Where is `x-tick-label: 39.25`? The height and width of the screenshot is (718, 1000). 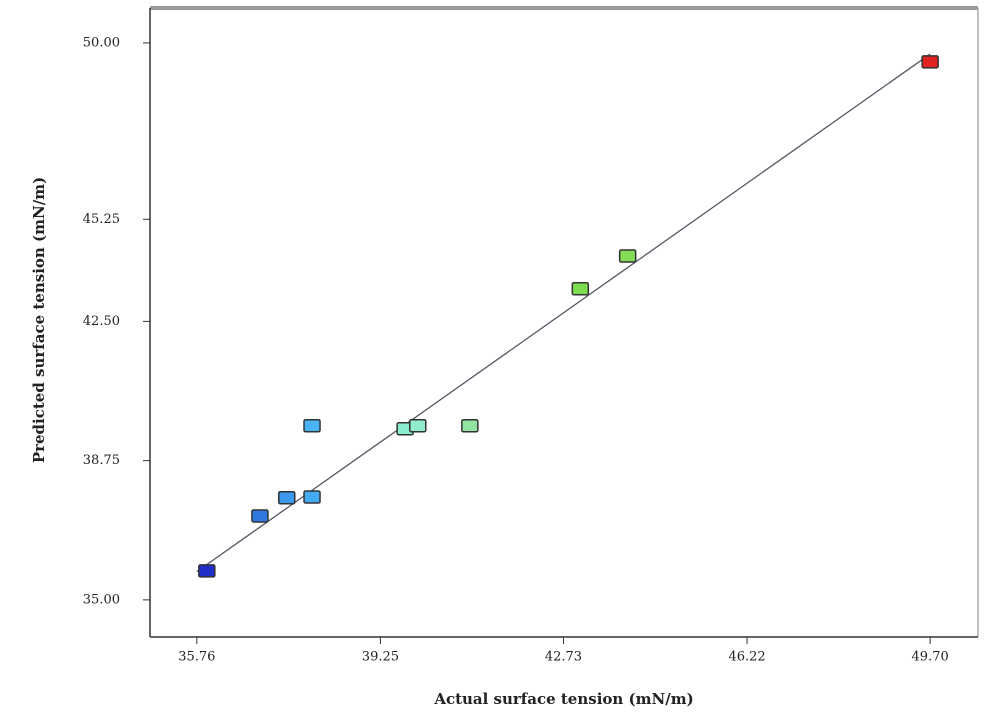 x-tick-label: 39.25 is located at coordinates (380, 657).